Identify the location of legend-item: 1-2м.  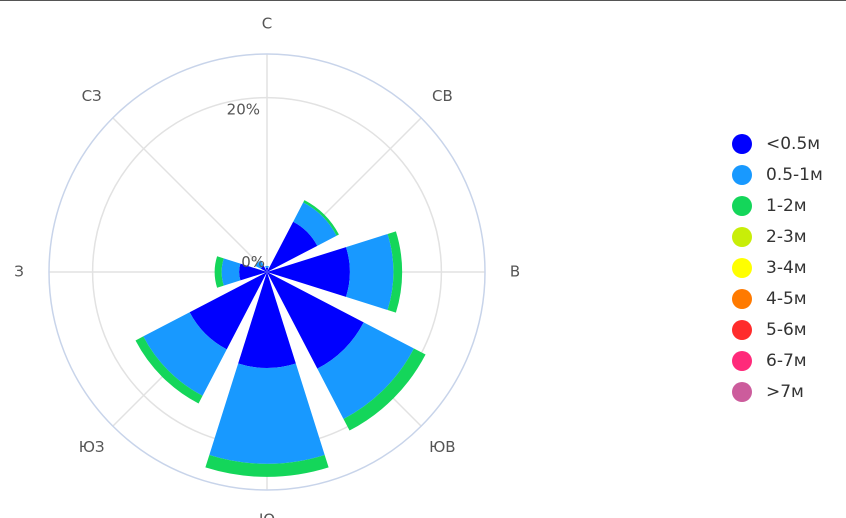
(777, 205).